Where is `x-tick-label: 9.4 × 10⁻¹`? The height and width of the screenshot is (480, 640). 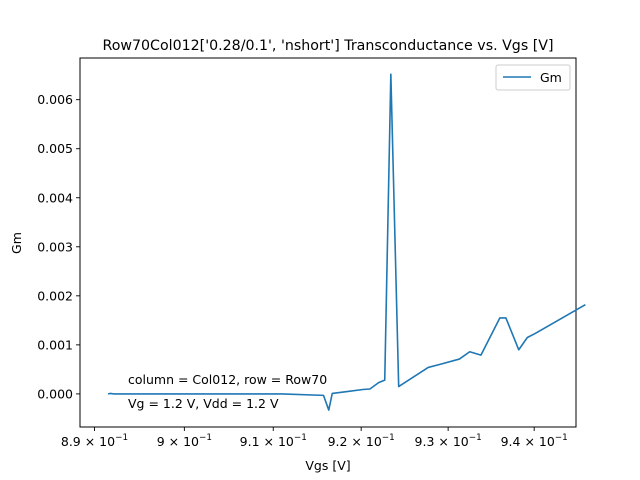
x-tick-label: 9.4 × 10⁻¹ is located at coordinates (534, 441).